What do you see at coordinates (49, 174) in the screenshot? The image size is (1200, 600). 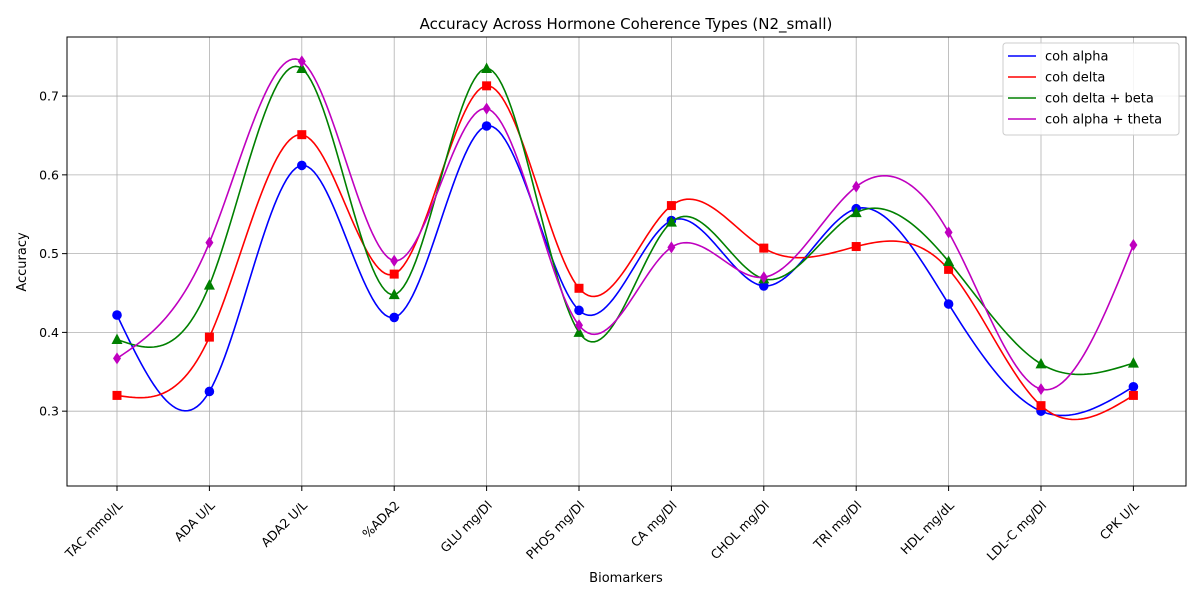 I see `y-tick-label: 0.6` at bounding box center [49, 174].